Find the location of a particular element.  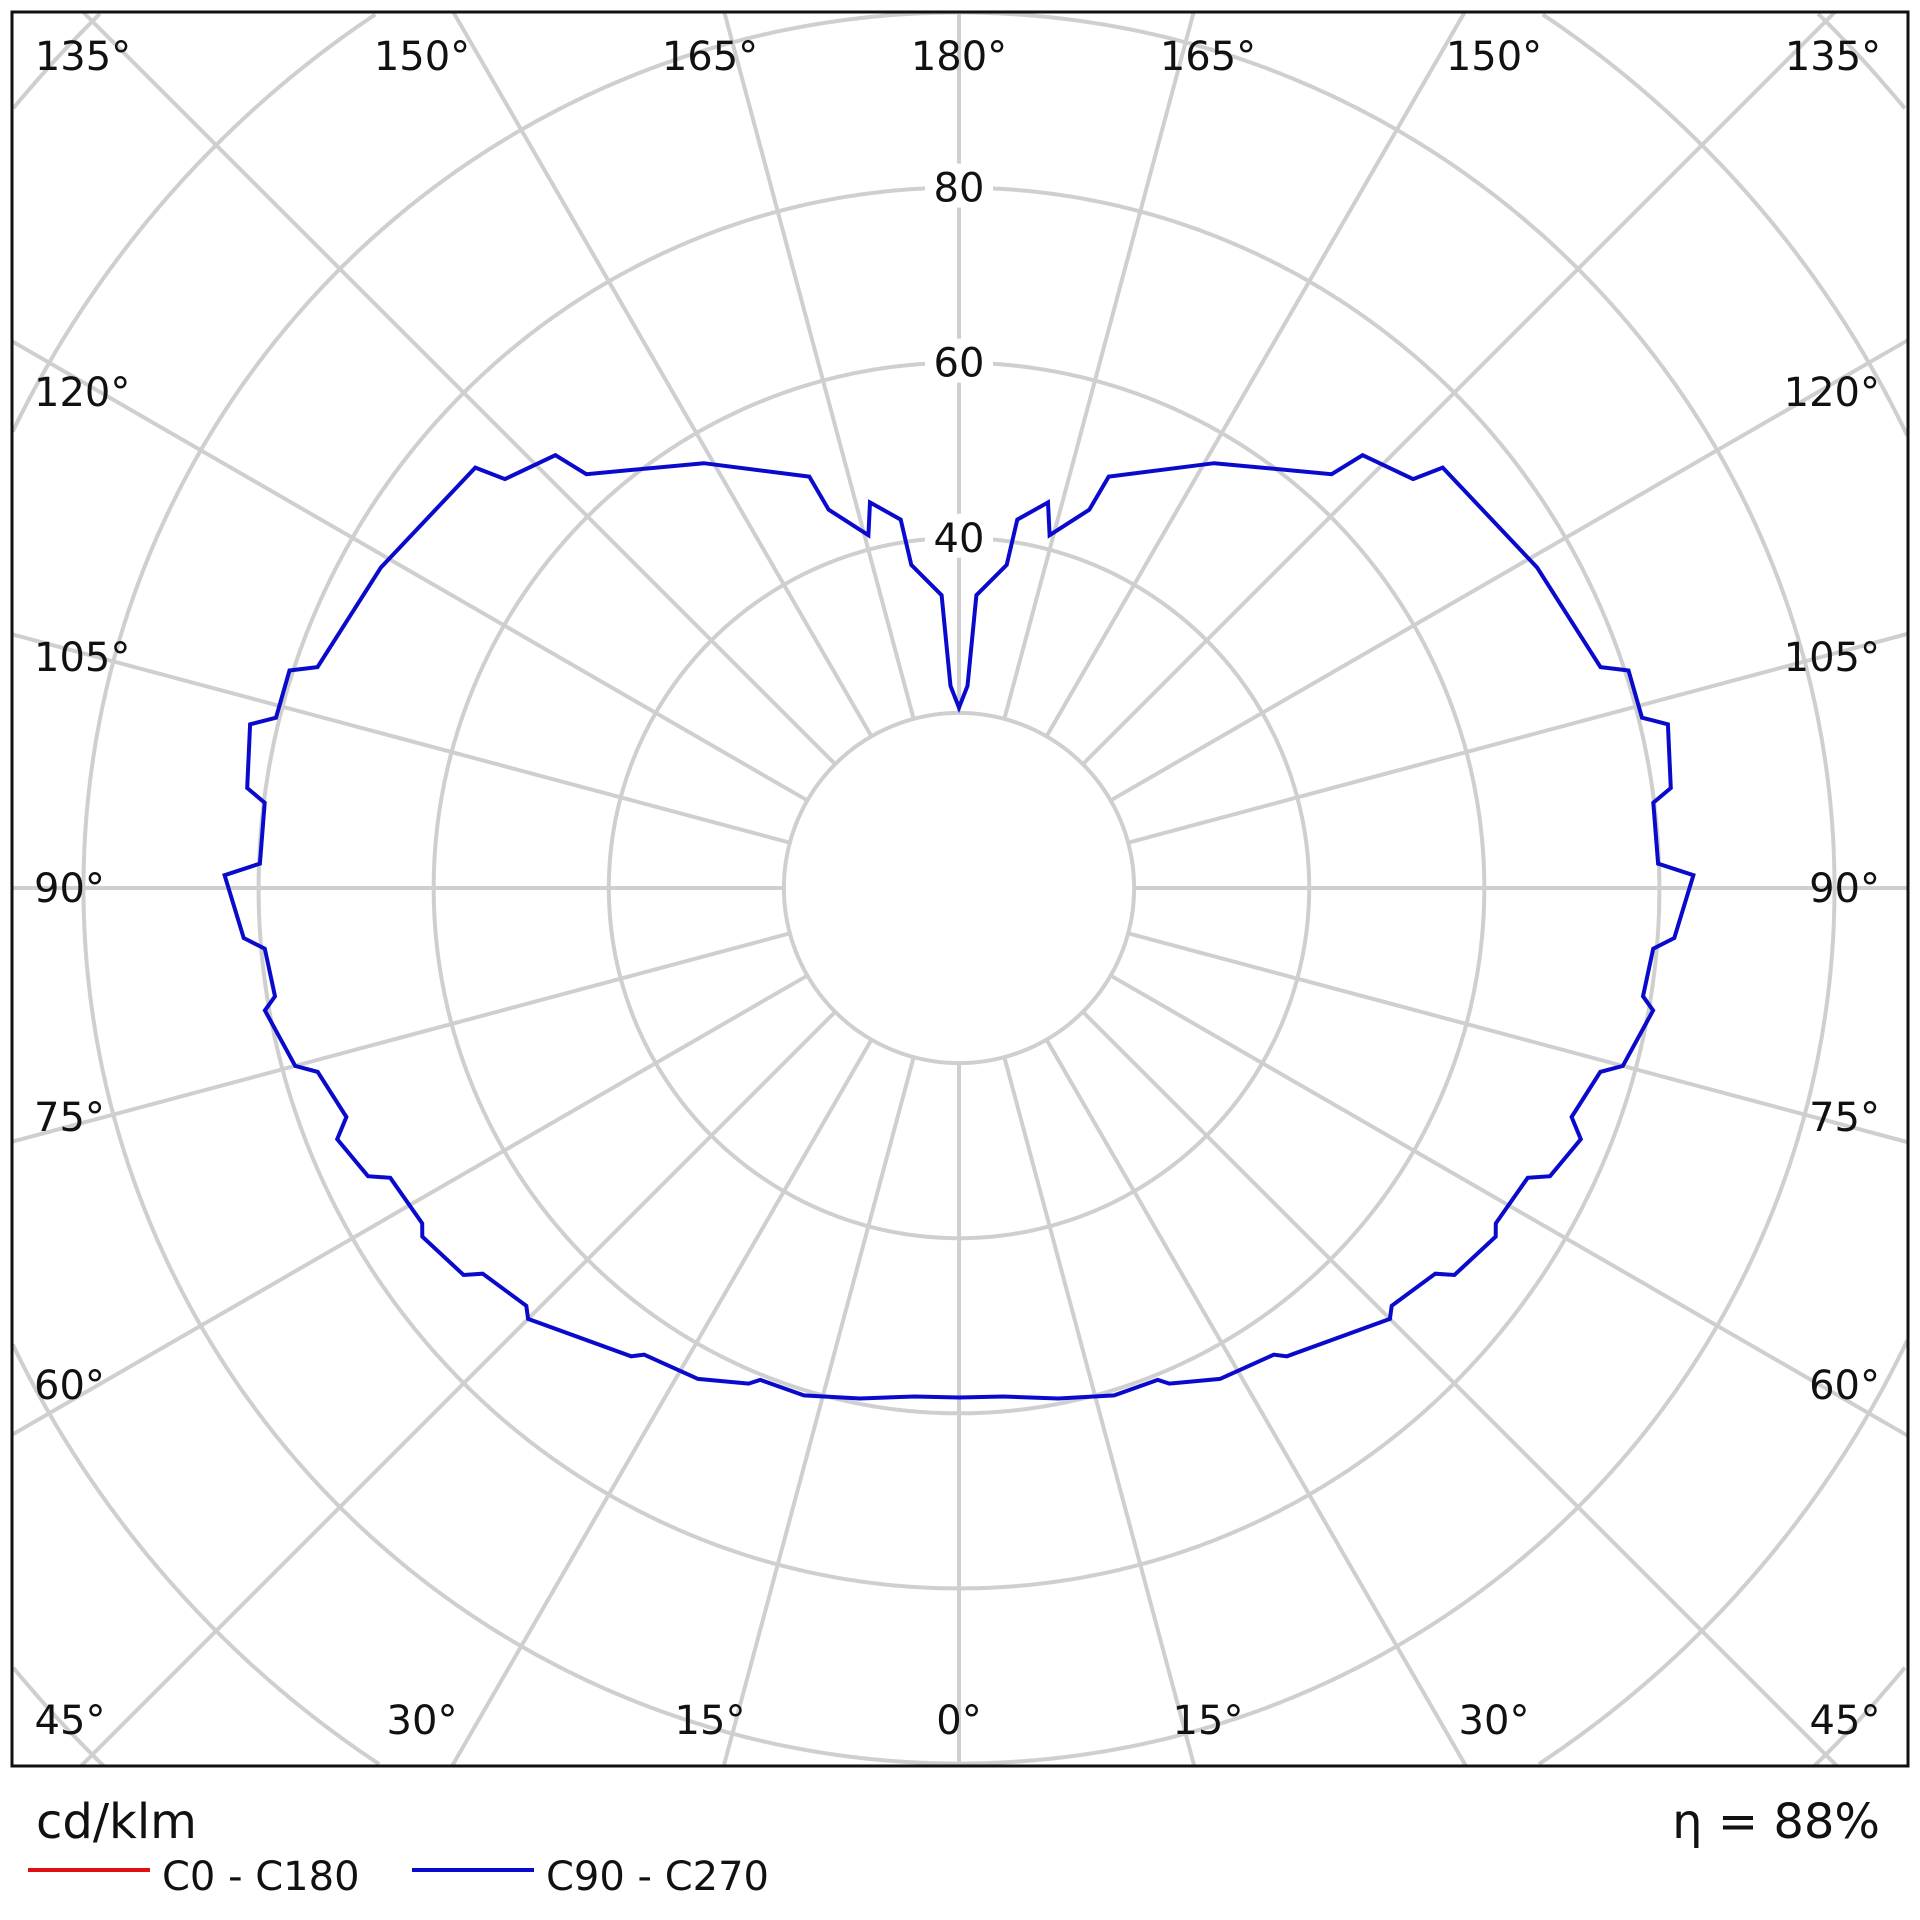

angle-label-left: 105° is located at coordinates (82, 658).